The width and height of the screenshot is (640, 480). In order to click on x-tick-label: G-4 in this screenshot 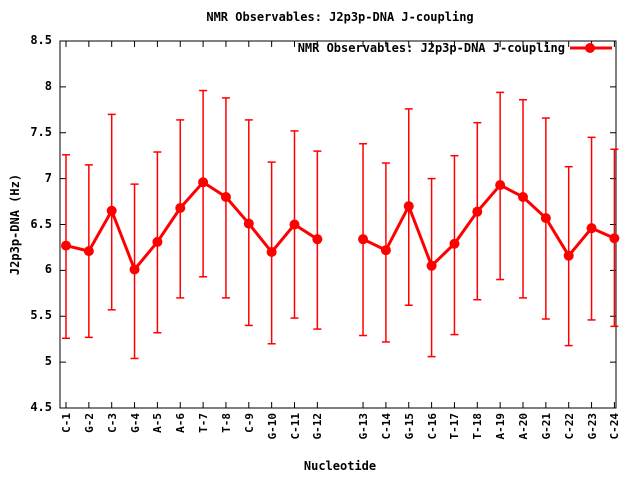, I will do `click(135, 423)`.